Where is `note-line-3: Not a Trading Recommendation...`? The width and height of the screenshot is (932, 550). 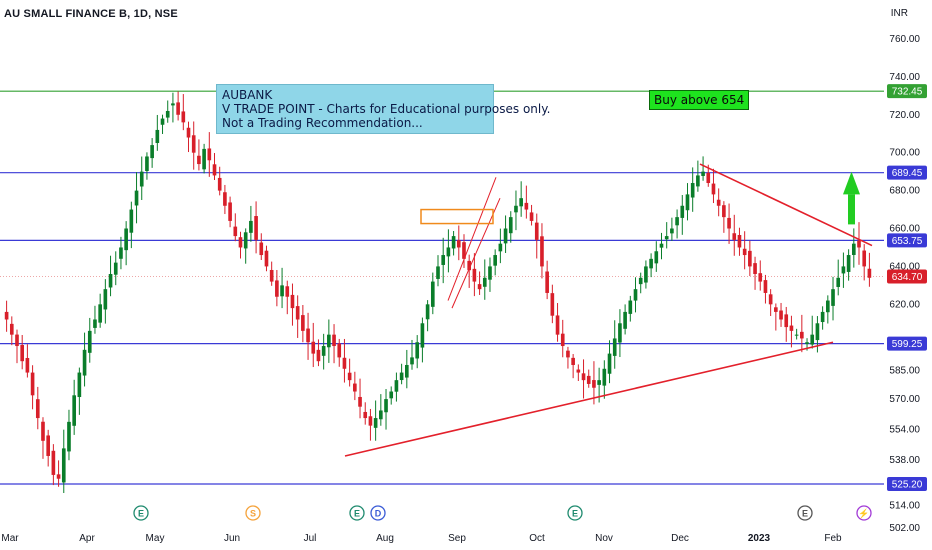 note-line-3: Not a Trading Recommendation... is located at coordinates (322, 123).